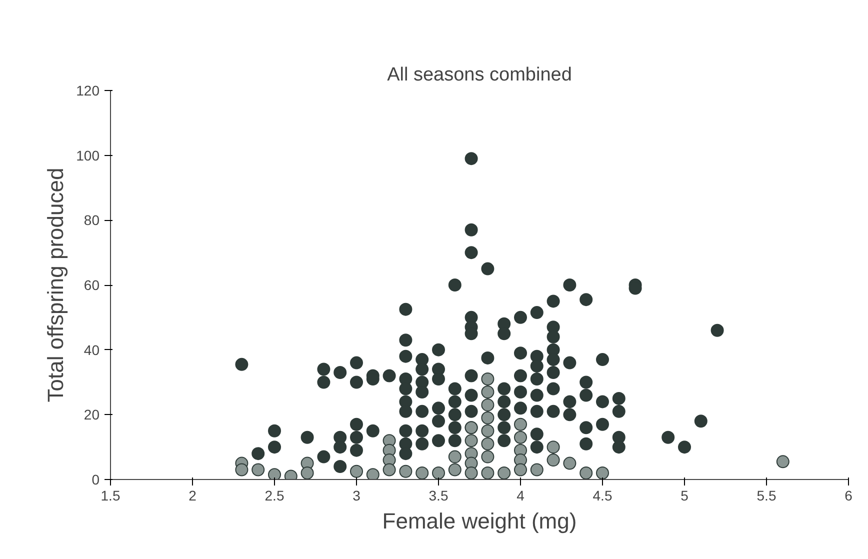 The height and width of the screenshot is (559, 868). Describe the element at coordinates (766, 496) in the screenshot. I see `x-tick-label: 5.5` at that location.